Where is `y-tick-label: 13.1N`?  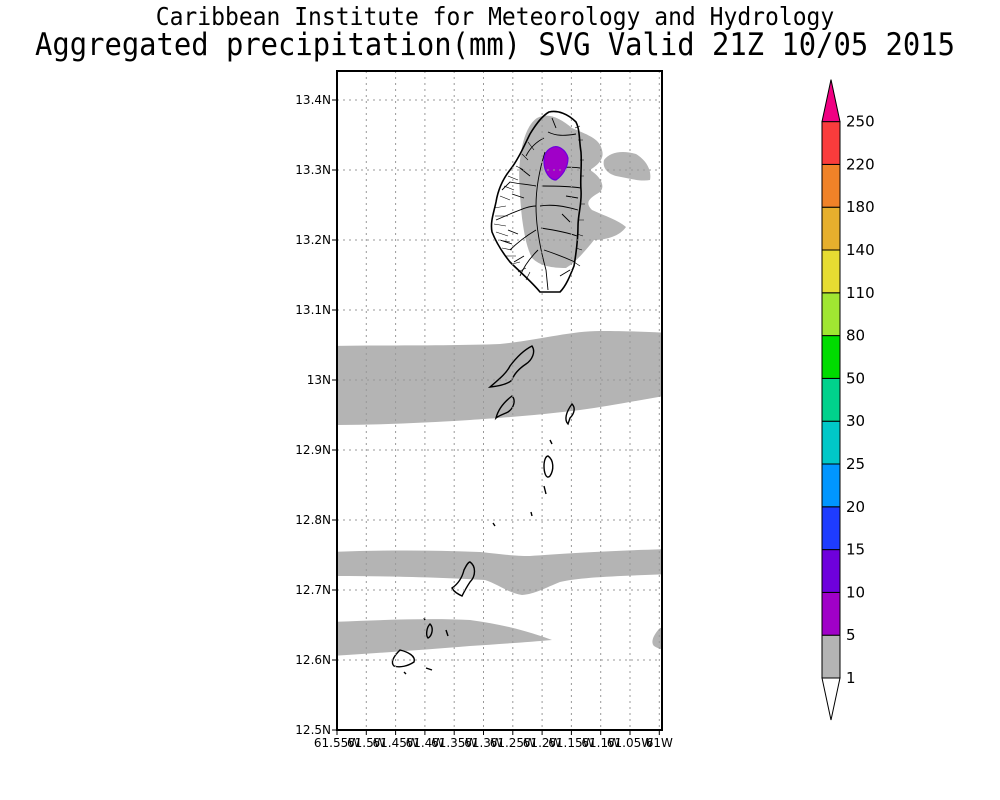 y-tick-label: 13.1N is located at coordinates (313, 310).